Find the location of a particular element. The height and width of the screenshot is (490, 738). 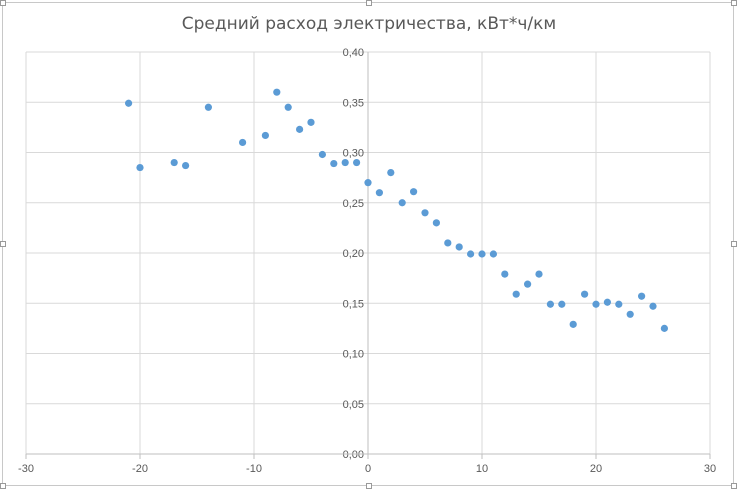

x-tick-label: -30 is located at coordinates (26, 469).